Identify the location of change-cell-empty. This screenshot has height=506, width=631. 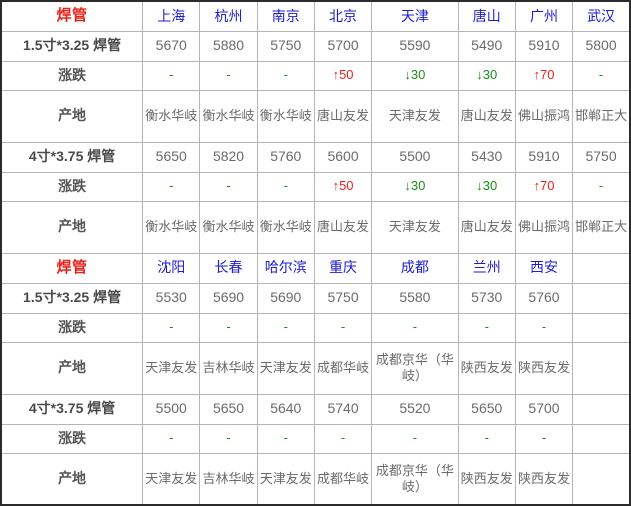
(601, 438).